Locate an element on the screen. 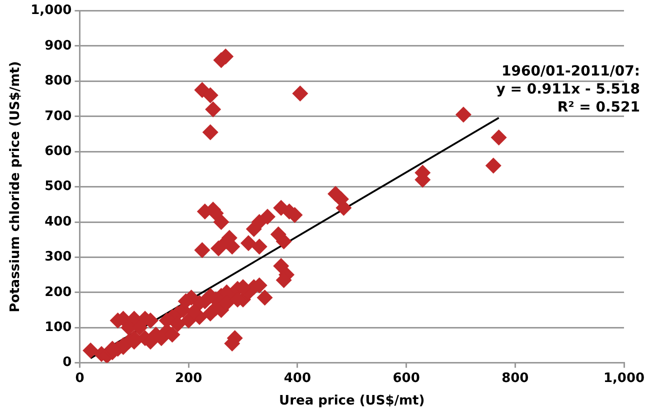  y-tick-label: 900 is located at coordinates (58, 46).